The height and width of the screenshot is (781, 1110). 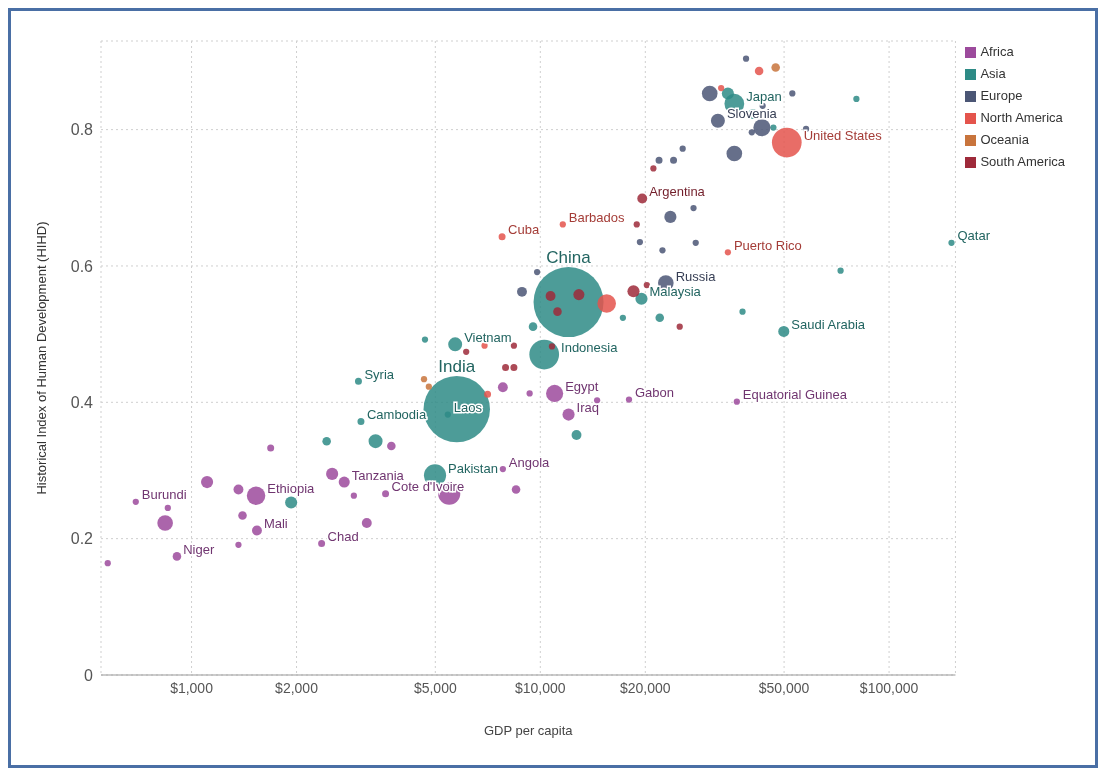 What do you see at coordinates (82, 402) in the screenshot?
I see `y-tick-label: 0.4` at bounding box center [82, 402].